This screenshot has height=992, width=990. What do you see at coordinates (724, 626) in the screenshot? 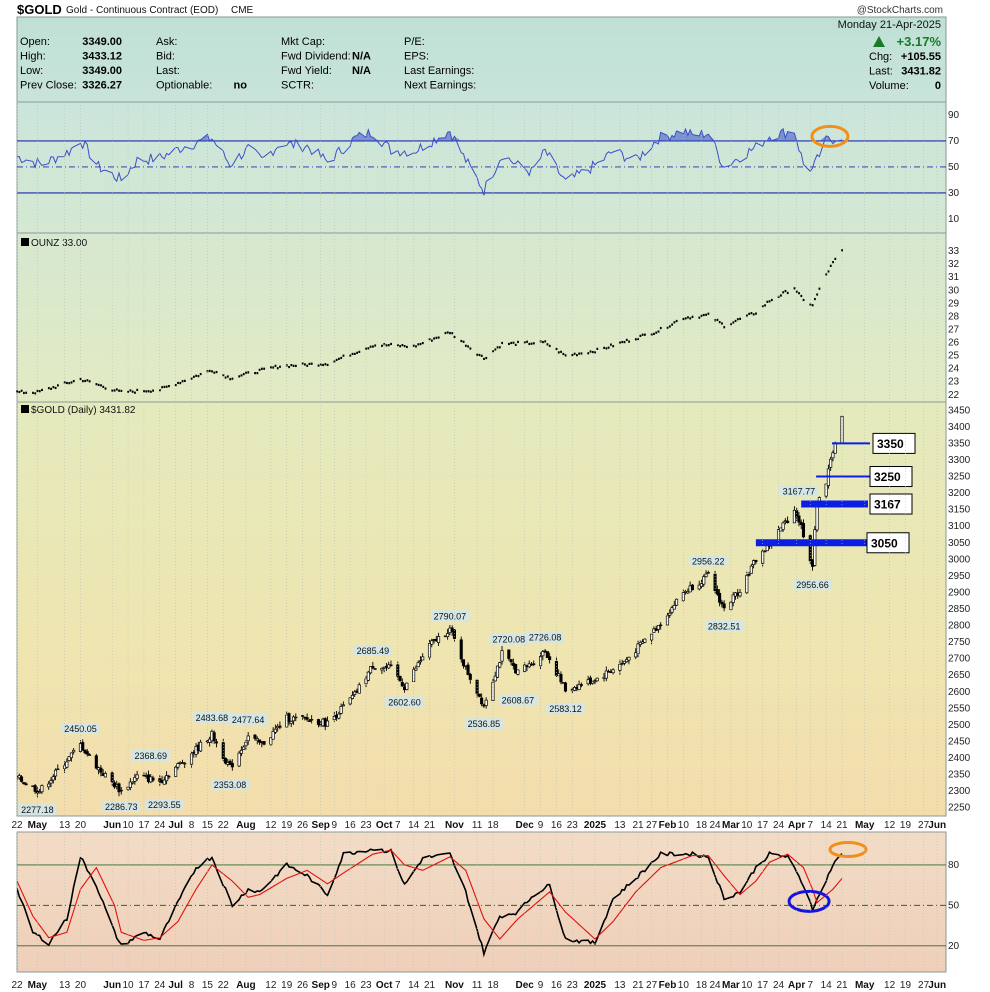
I see `price-annotation: 2832.51` at bounding box center [724, 626].